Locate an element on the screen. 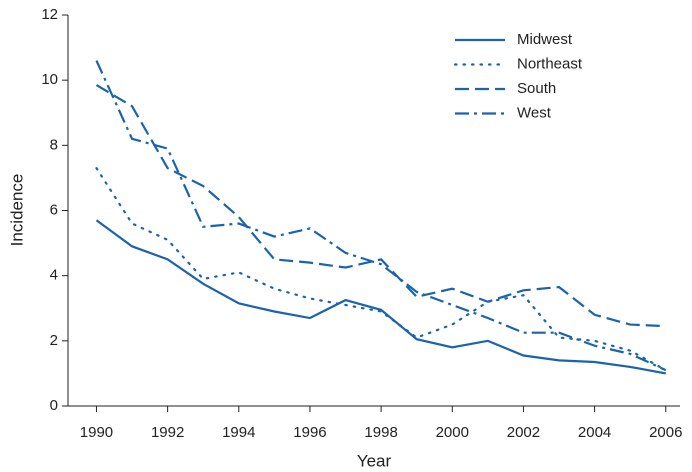 The width and height of the screenshot is (692, 472). x-tick-label: 2004 is located at coordinates (594, 432).